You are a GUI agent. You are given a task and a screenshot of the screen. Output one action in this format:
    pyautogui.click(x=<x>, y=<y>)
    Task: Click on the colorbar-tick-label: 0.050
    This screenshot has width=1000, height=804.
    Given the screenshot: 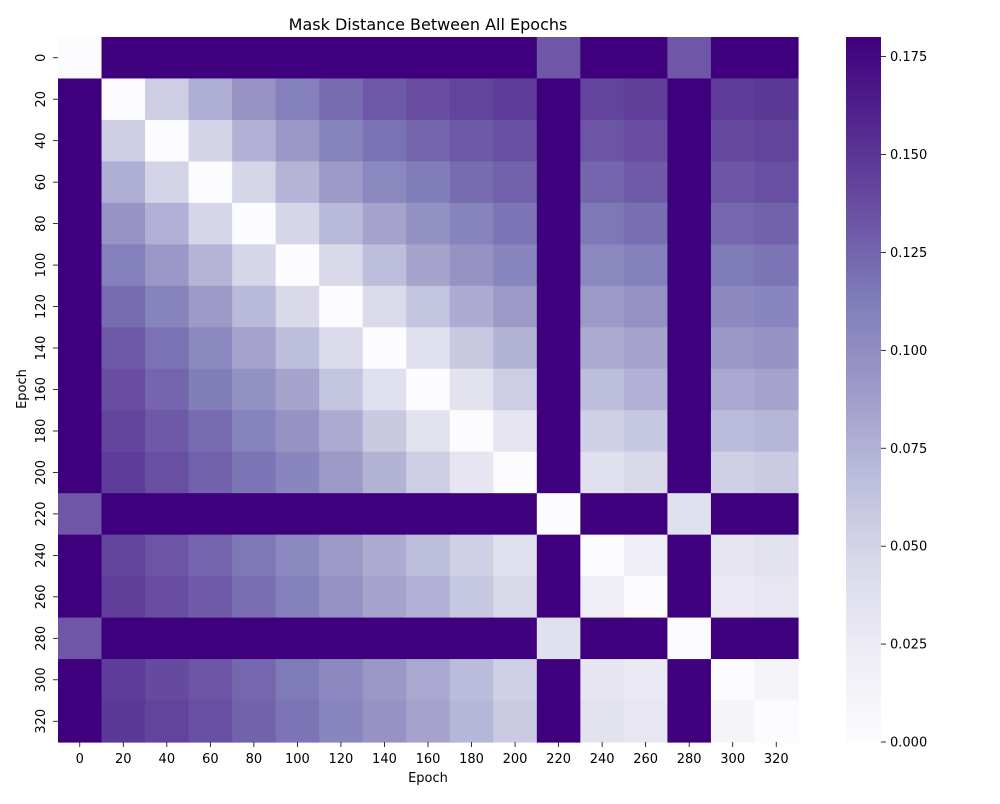 What is the action you would take?
    pyautogui.click(x=908, y=547)
    